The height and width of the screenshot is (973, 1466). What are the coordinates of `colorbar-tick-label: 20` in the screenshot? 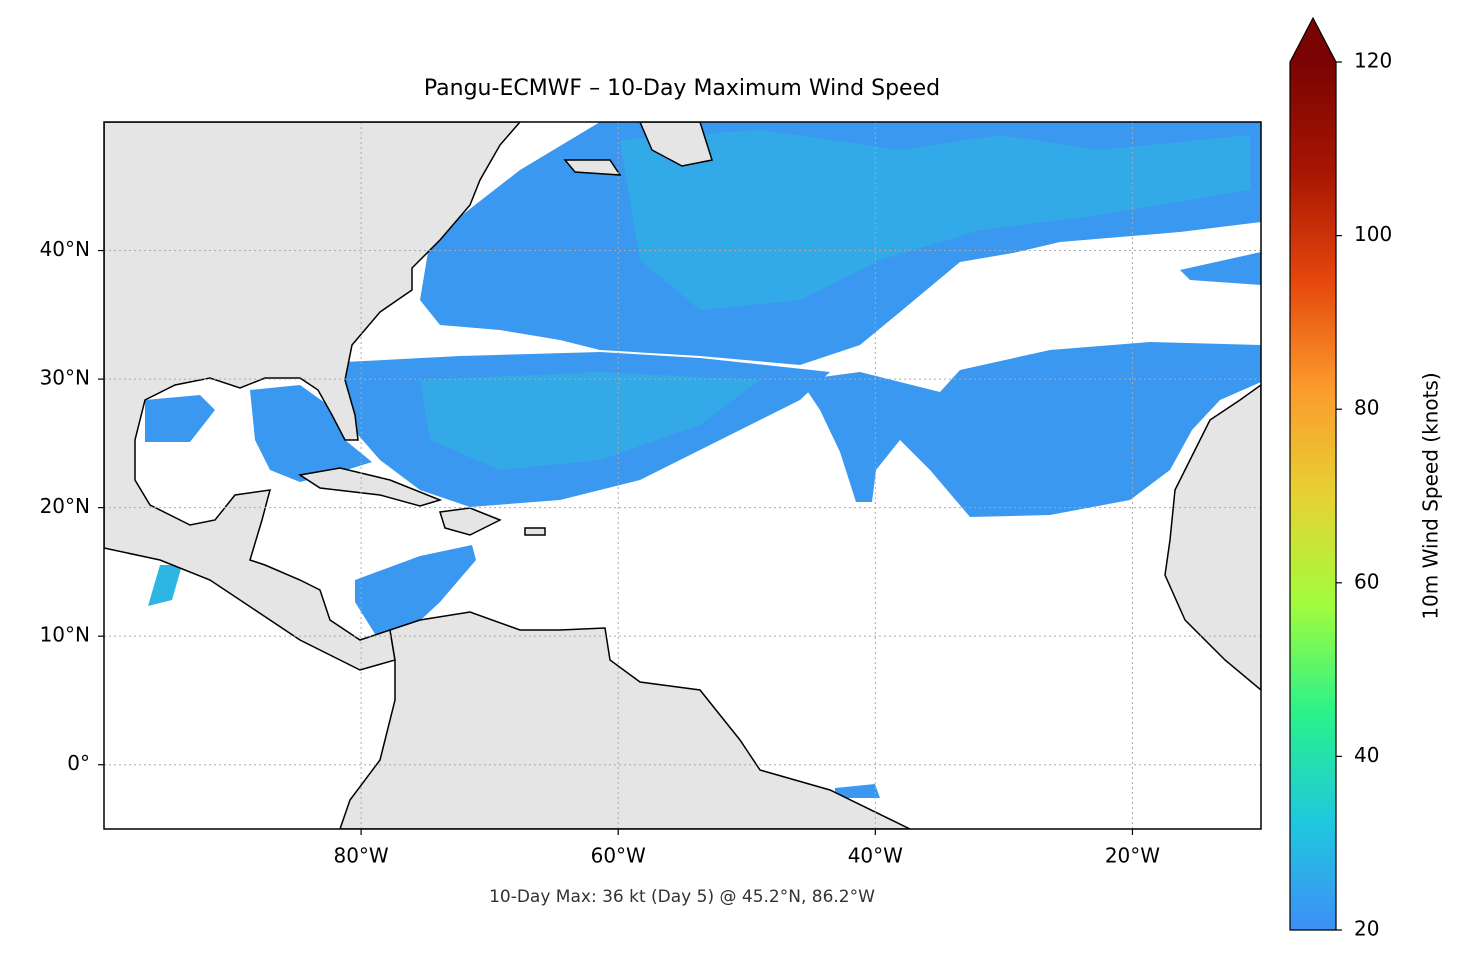 It's located at (1366, 929).